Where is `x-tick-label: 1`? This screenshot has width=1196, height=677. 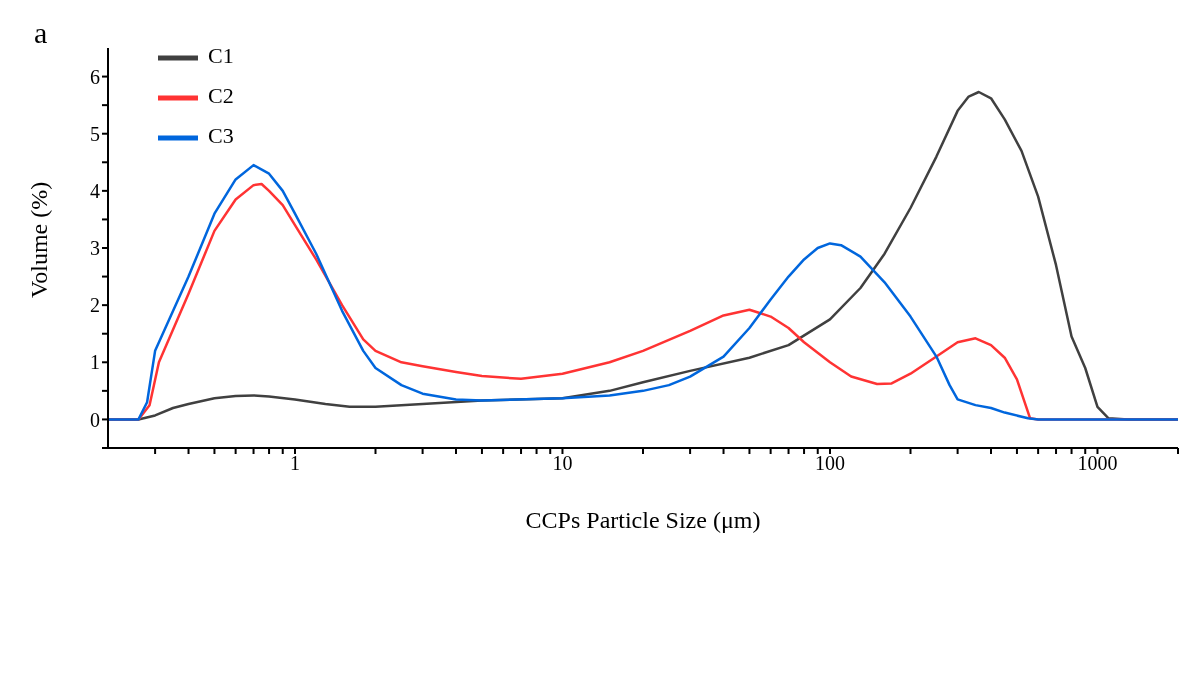
x-tick-label: 1 is located at coordinates (294, 463).